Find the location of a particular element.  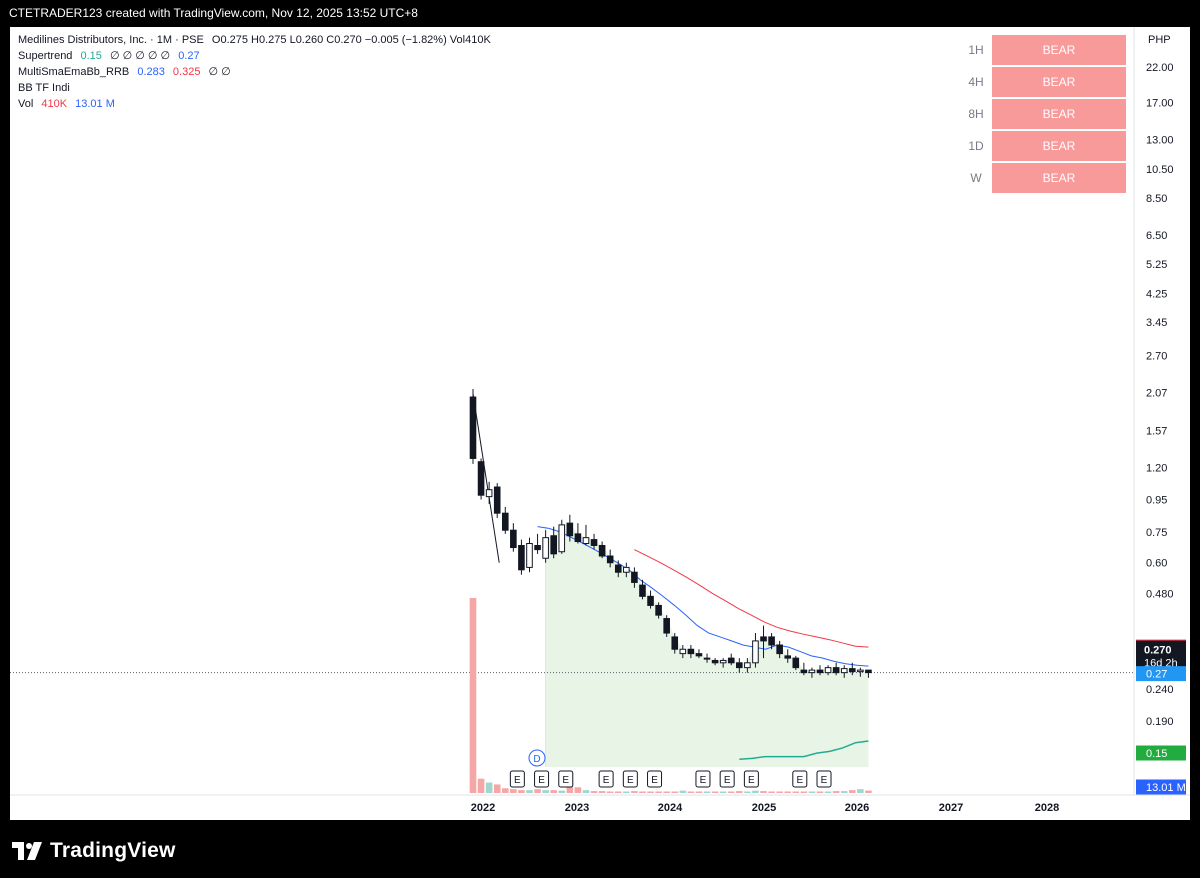

legend-supertrend-row: Supertrend 0.15 ∅ ∅ ∅ ∅ ∅ 0.27 is located at coordinates (254, 56).